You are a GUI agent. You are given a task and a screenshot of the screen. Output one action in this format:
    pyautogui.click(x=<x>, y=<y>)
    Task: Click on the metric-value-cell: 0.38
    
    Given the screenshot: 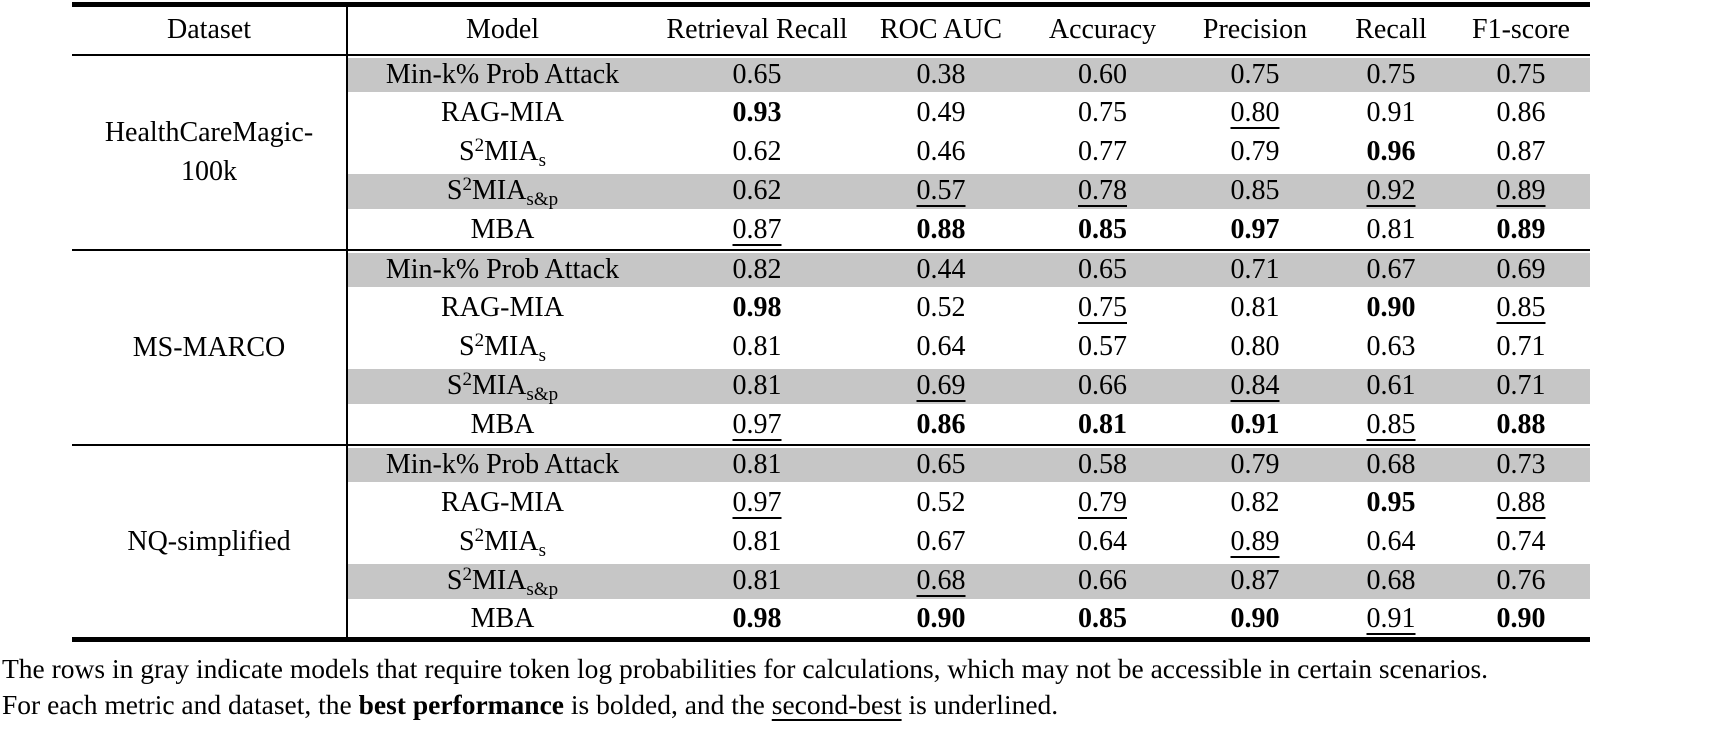 What is the action you would take?
    pyautogui.click(x=941, y=73)
    